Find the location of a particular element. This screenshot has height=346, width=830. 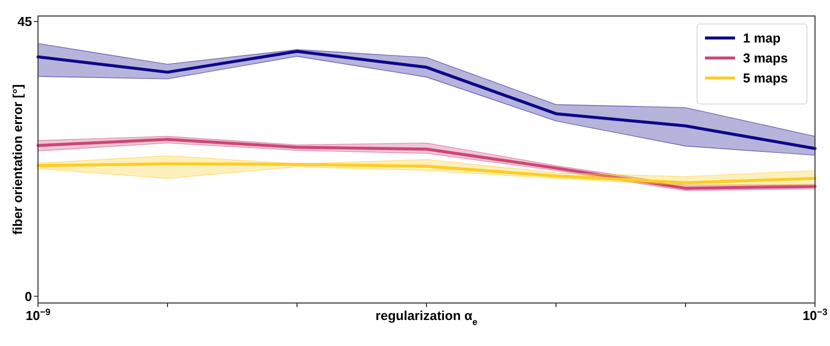

x-tick-label: 10$^{−9}$ is located at coordinates (38, 315).